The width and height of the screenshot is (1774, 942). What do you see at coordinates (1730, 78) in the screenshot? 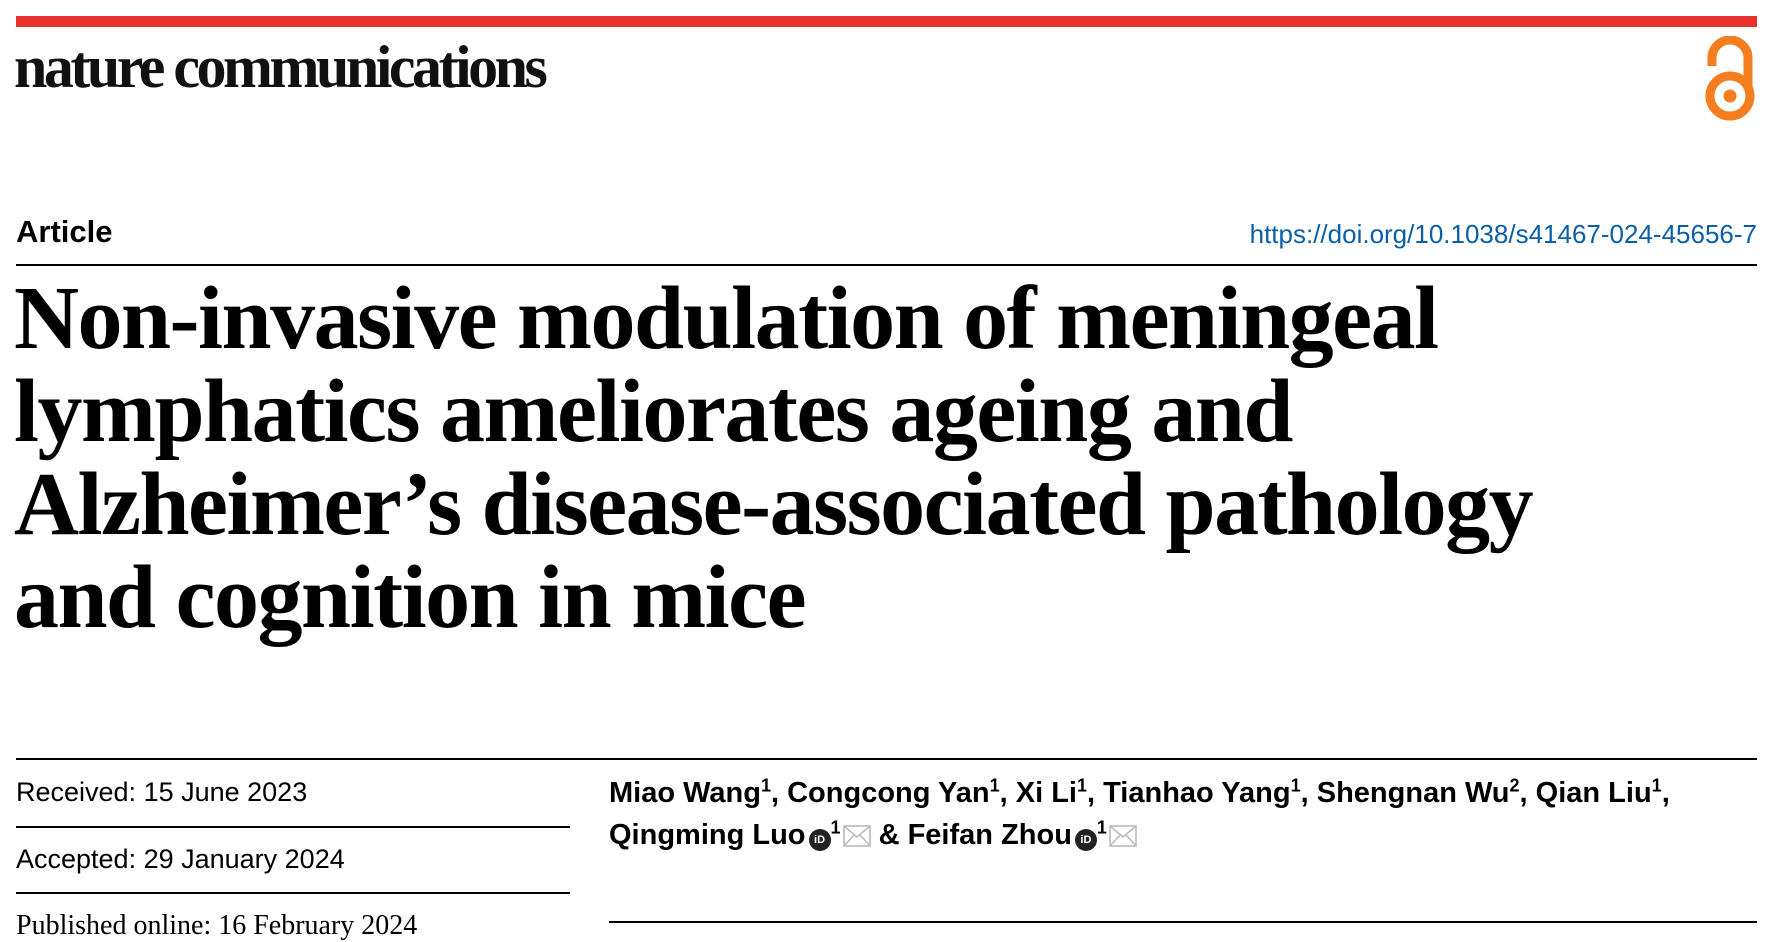
I see `open-access-lock-icon` at bounding box center [1730, 78].